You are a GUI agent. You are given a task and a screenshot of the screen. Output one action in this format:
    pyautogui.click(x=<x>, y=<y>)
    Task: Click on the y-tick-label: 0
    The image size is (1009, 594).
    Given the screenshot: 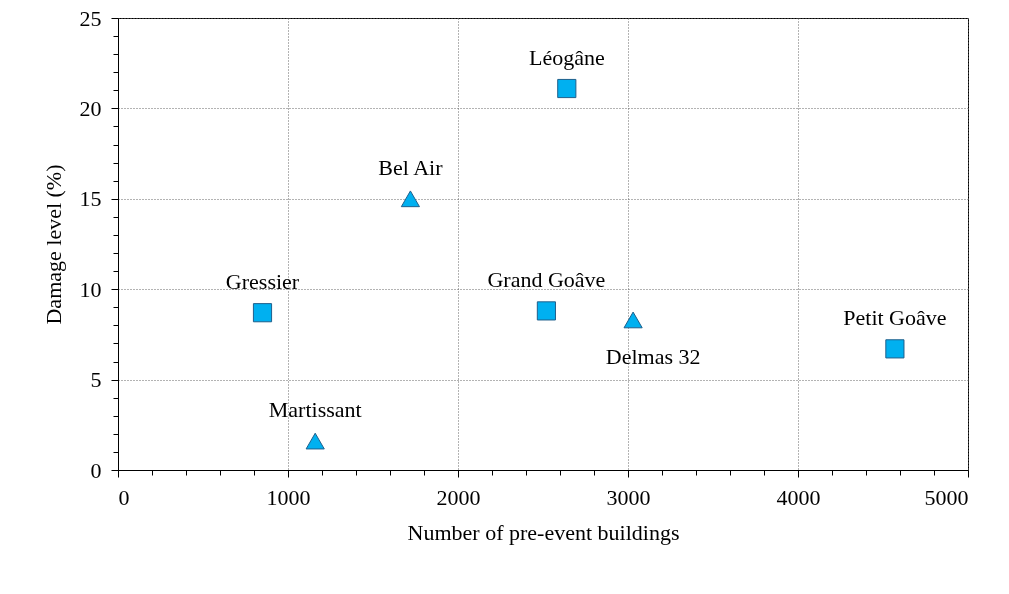 What is the action you would take?
    pyautogui.click(x=96, y=470)
    